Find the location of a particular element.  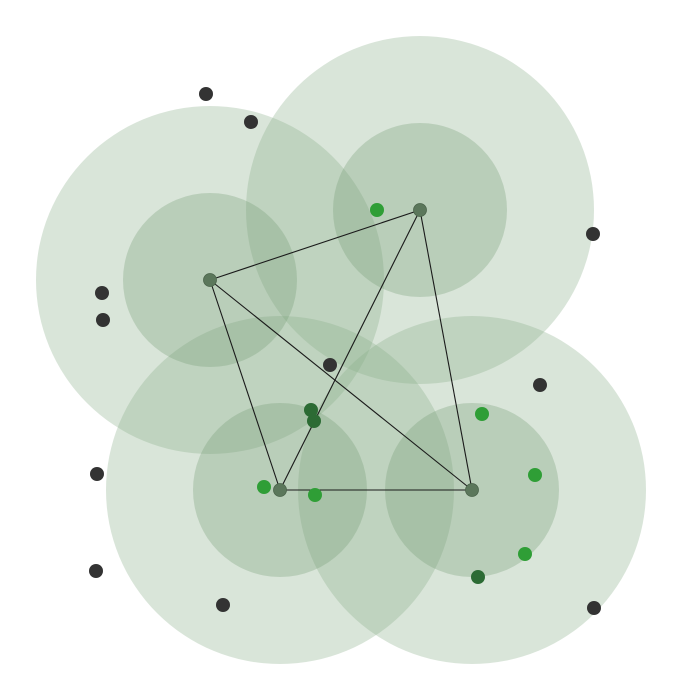

edge-a-c is located at coordinates (245, 385).